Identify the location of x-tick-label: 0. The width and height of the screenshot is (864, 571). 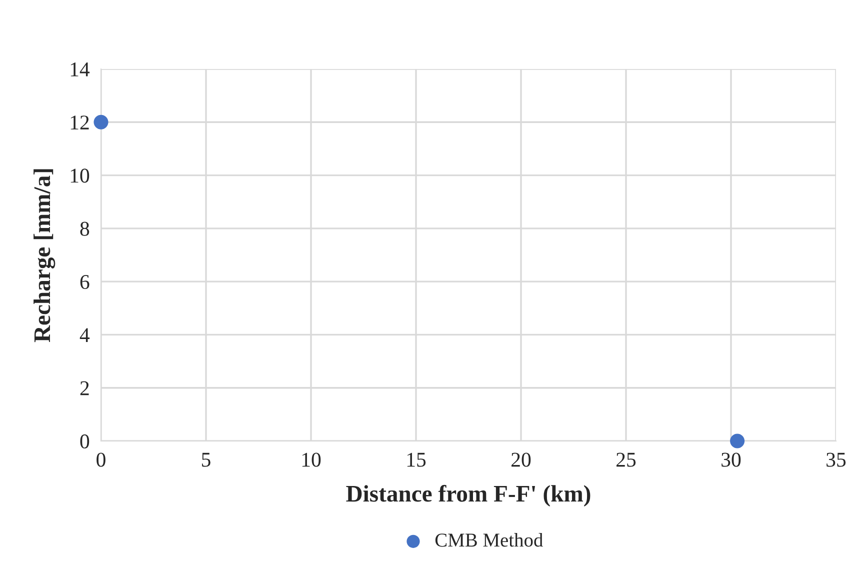
(101, 459).